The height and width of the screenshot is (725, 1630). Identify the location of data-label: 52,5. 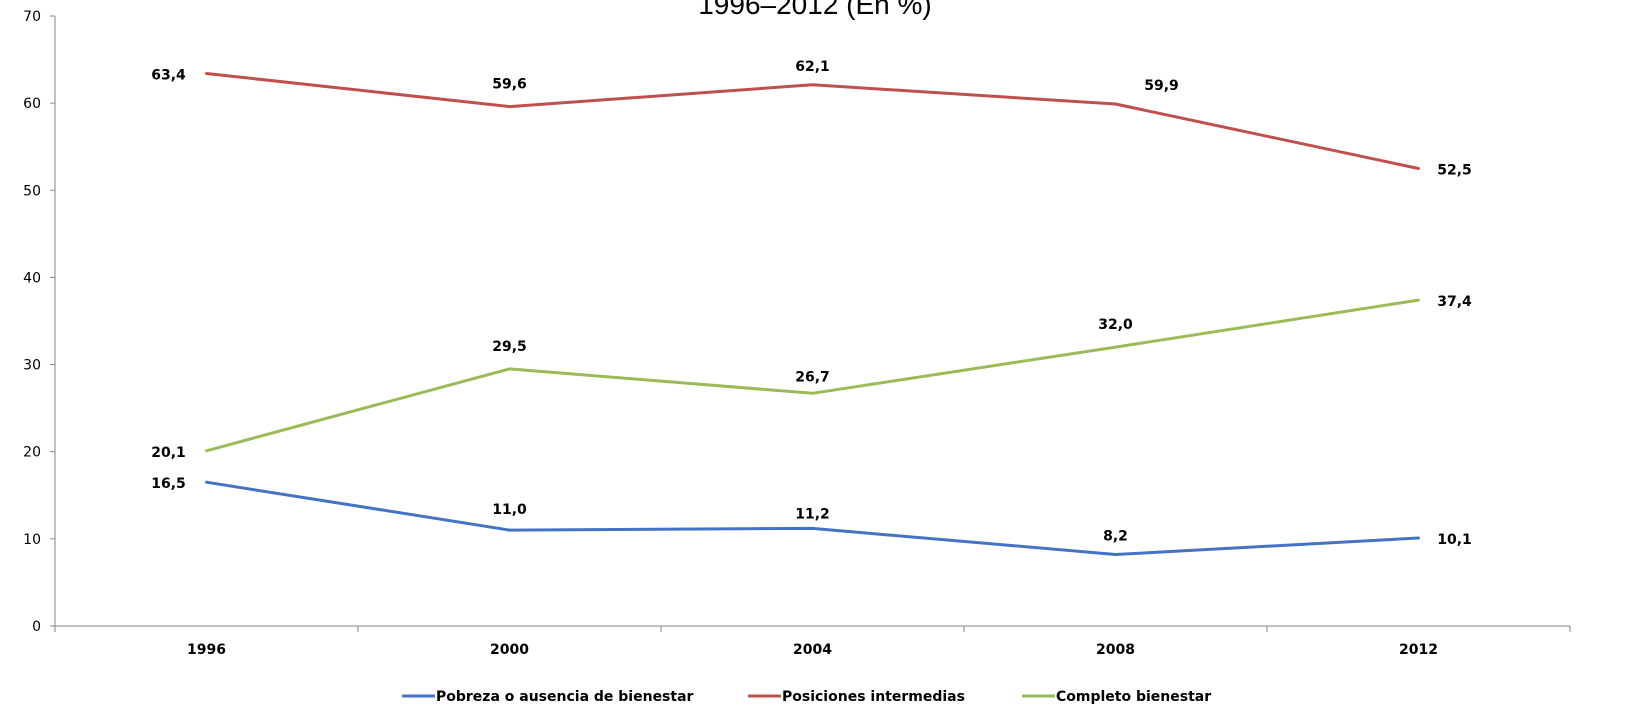
(1454, 171).